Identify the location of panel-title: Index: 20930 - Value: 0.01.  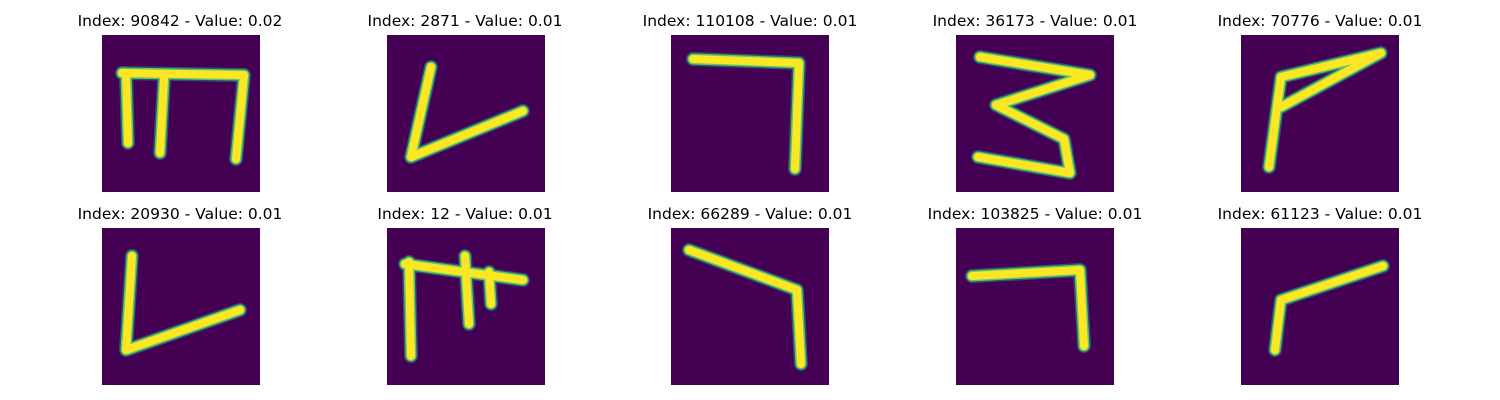
(180, 214).